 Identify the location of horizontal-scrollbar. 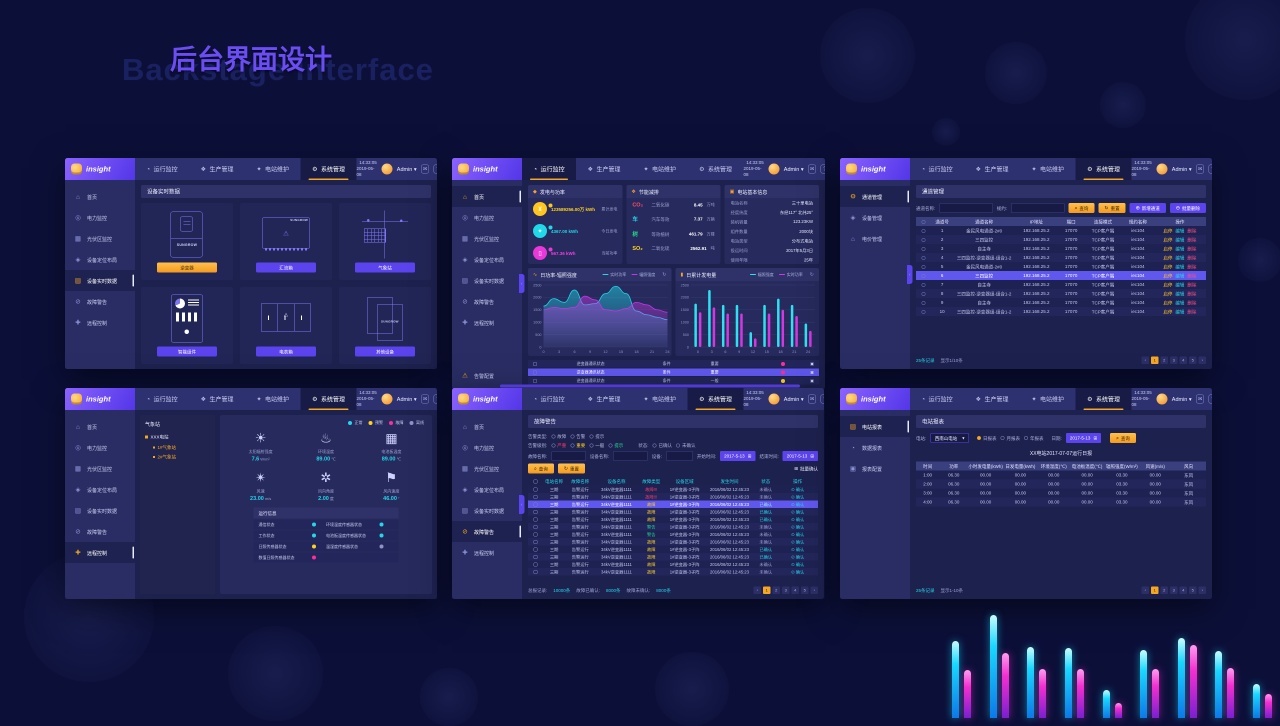
(650, 386).